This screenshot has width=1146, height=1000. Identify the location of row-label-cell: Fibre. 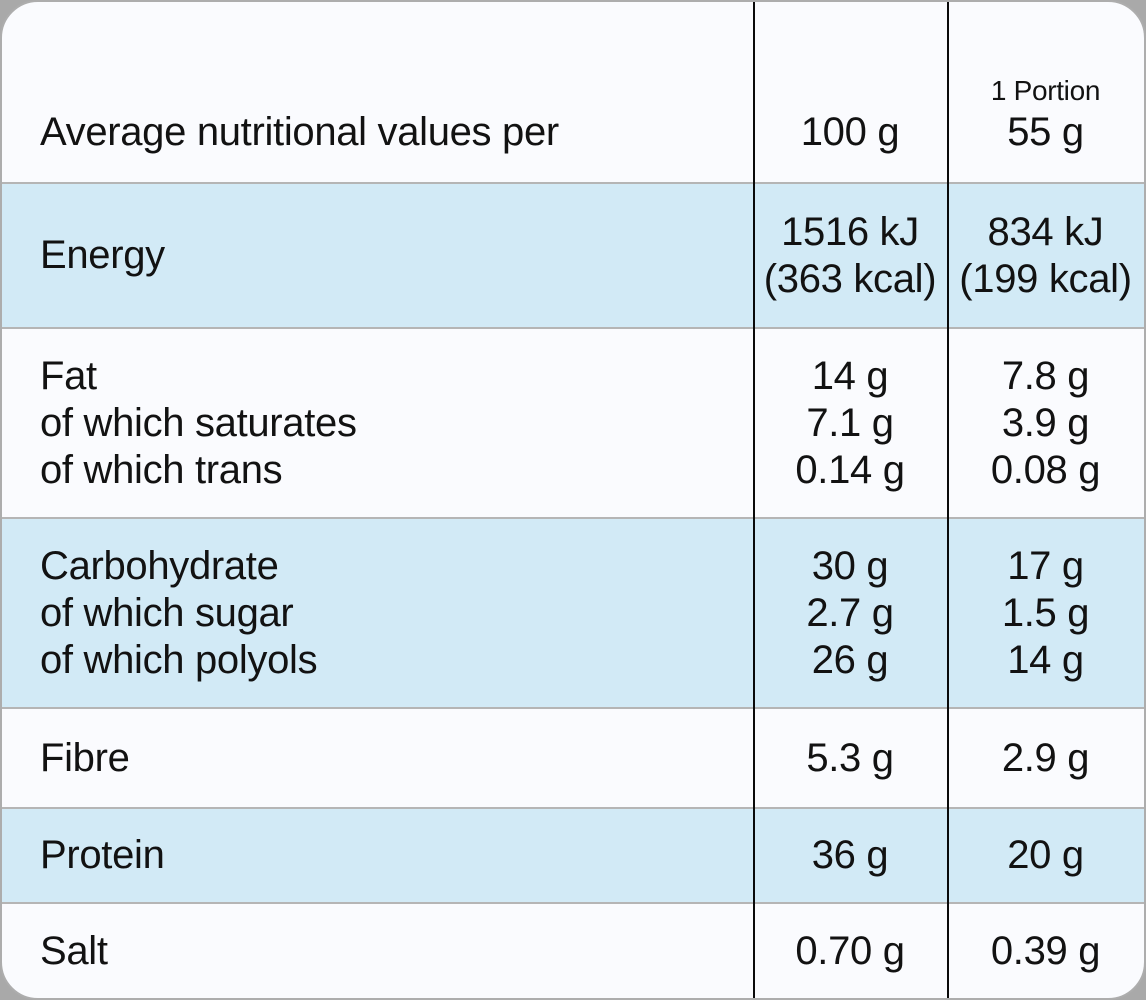
(377, 758).